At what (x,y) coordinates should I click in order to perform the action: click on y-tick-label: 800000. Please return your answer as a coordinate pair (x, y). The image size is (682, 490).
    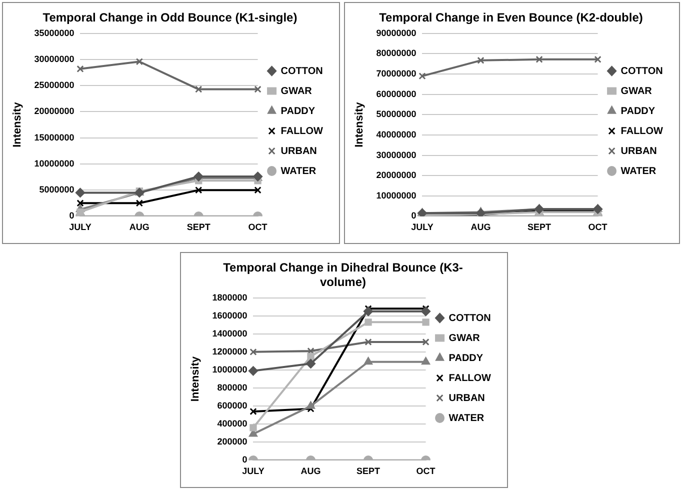
    Looking at the image, I should click on (232, 387).